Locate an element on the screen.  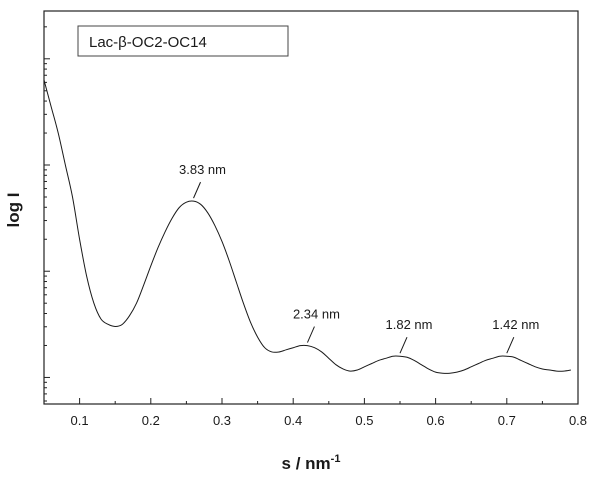
x-tick-label: 0.2 is located at coordinates (151, 420).